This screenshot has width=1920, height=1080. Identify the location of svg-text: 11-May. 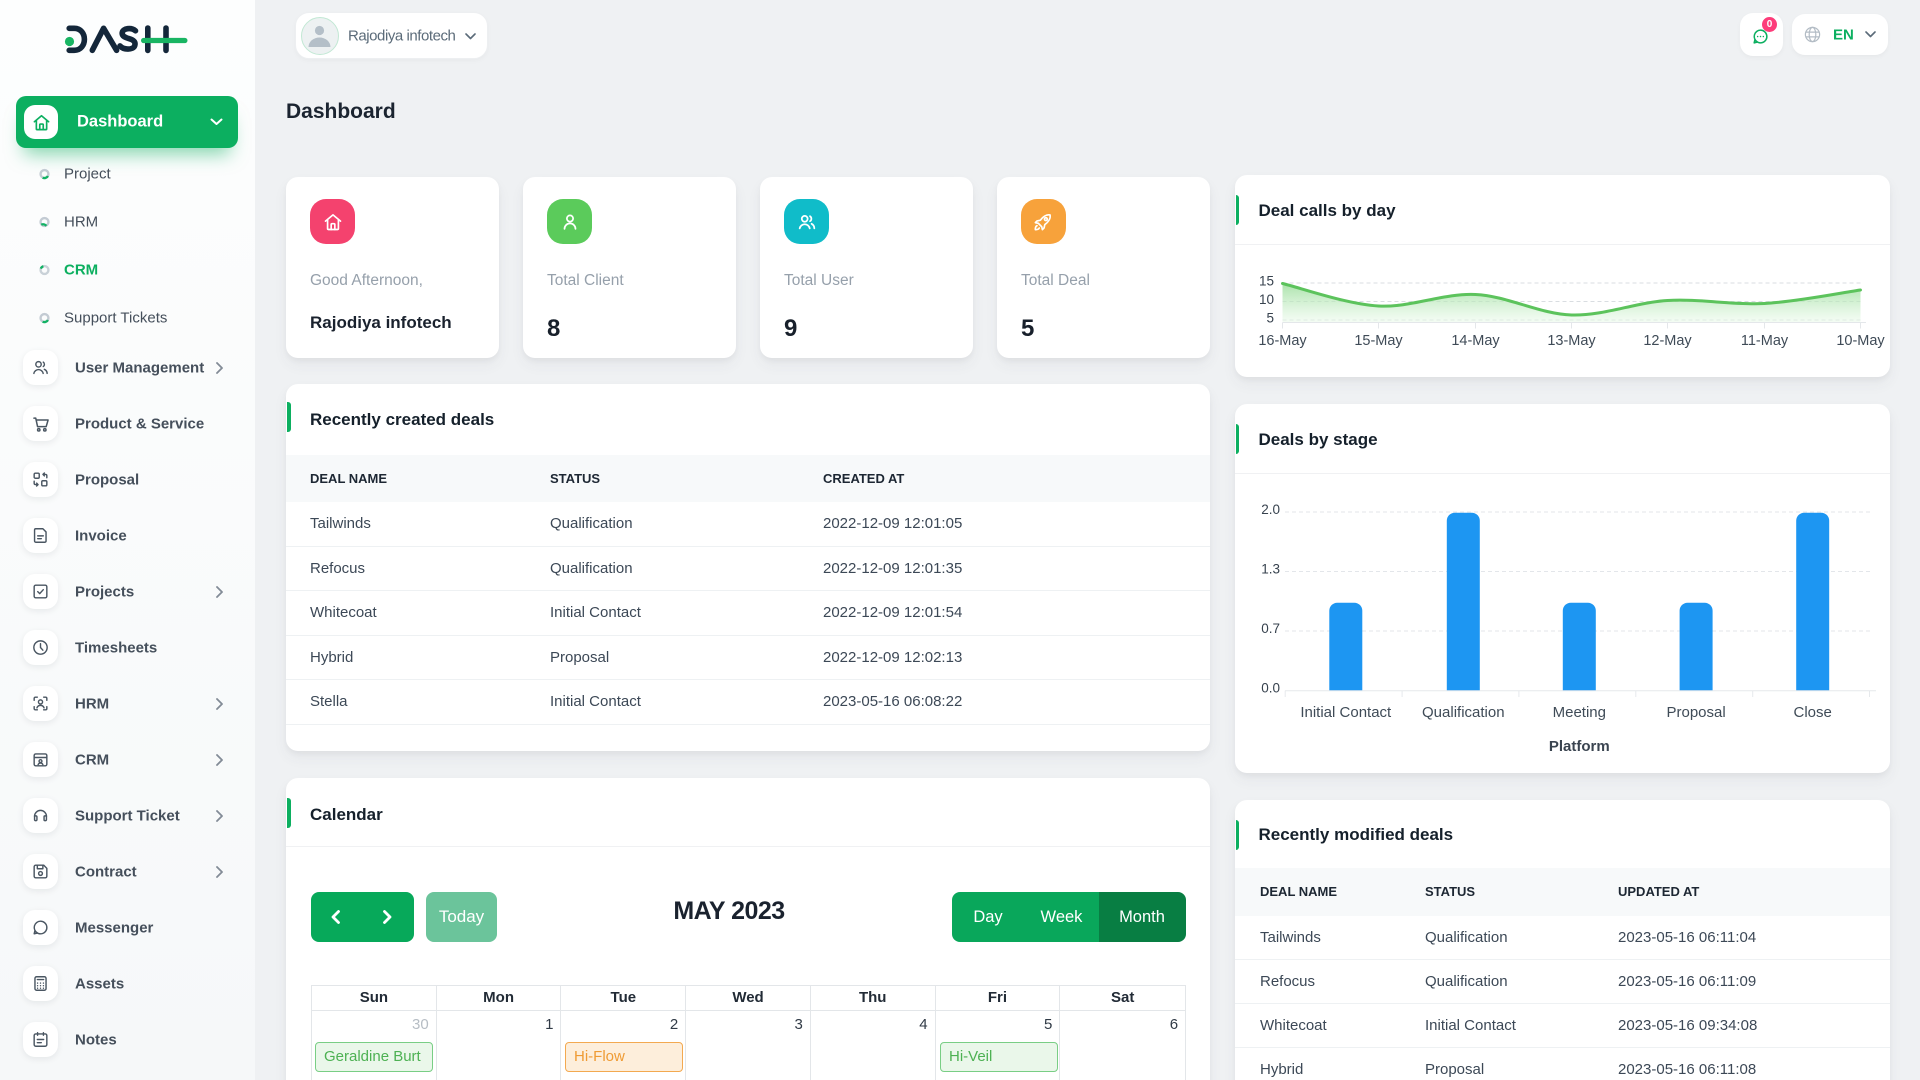
(1764, 341).